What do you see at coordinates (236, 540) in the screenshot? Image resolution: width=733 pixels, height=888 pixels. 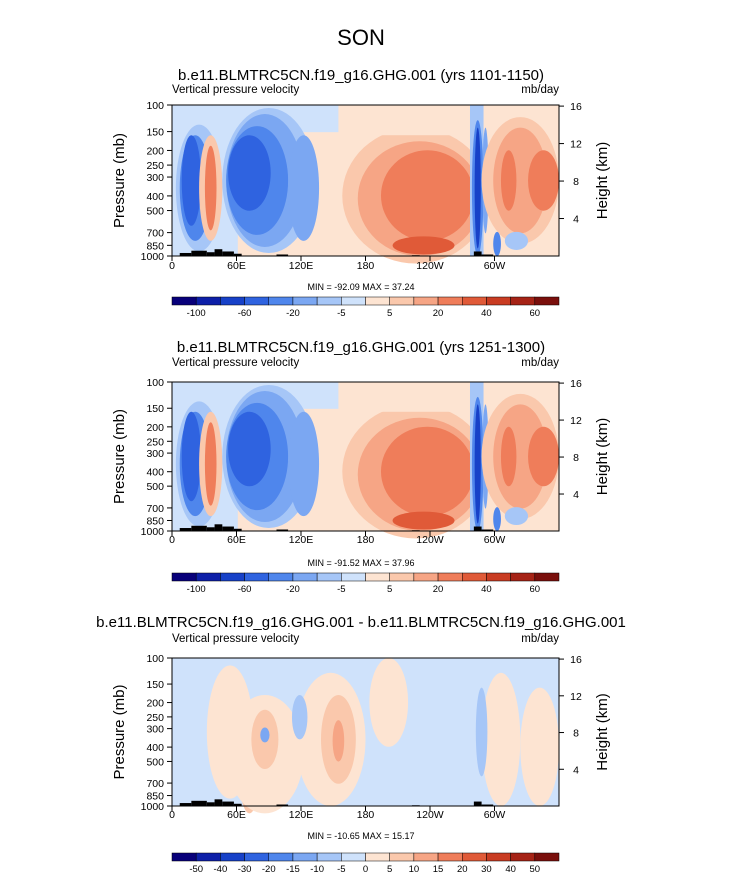 I see `lon-tick-label: 60E` at bounding box center [236, 540].